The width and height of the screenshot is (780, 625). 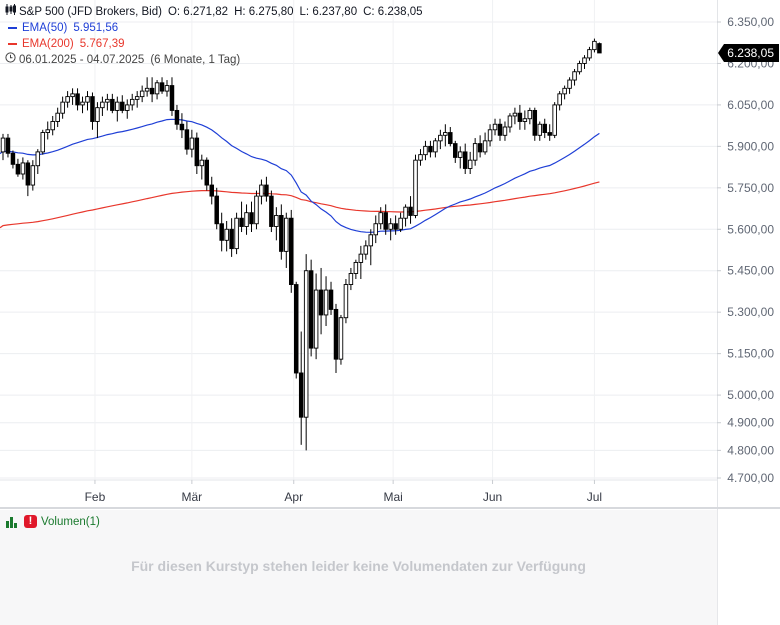 I want to click on x-tick-label: Jun, so click(x=492, y=497).